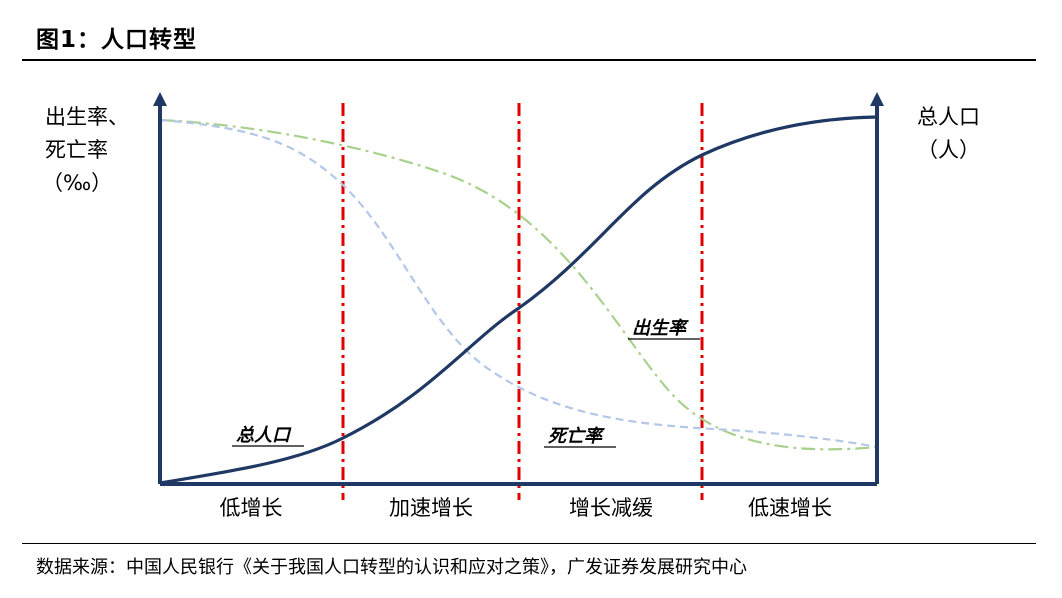 This screenshot has height=598, width=1062. Describe the element at coordinates (611, 508) in the screenshot. I see `stage-label-slowing-growth: 增长减缓` at that location.